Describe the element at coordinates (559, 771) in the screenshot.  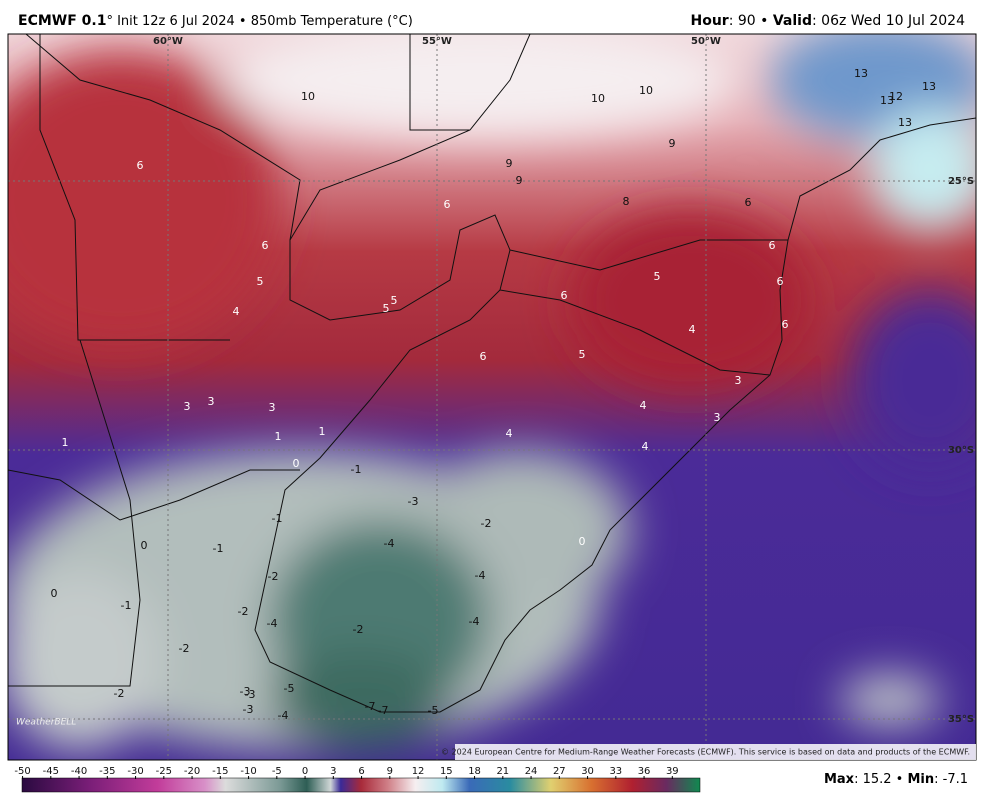
I see `colorbar-tick-label: 27` at that location.